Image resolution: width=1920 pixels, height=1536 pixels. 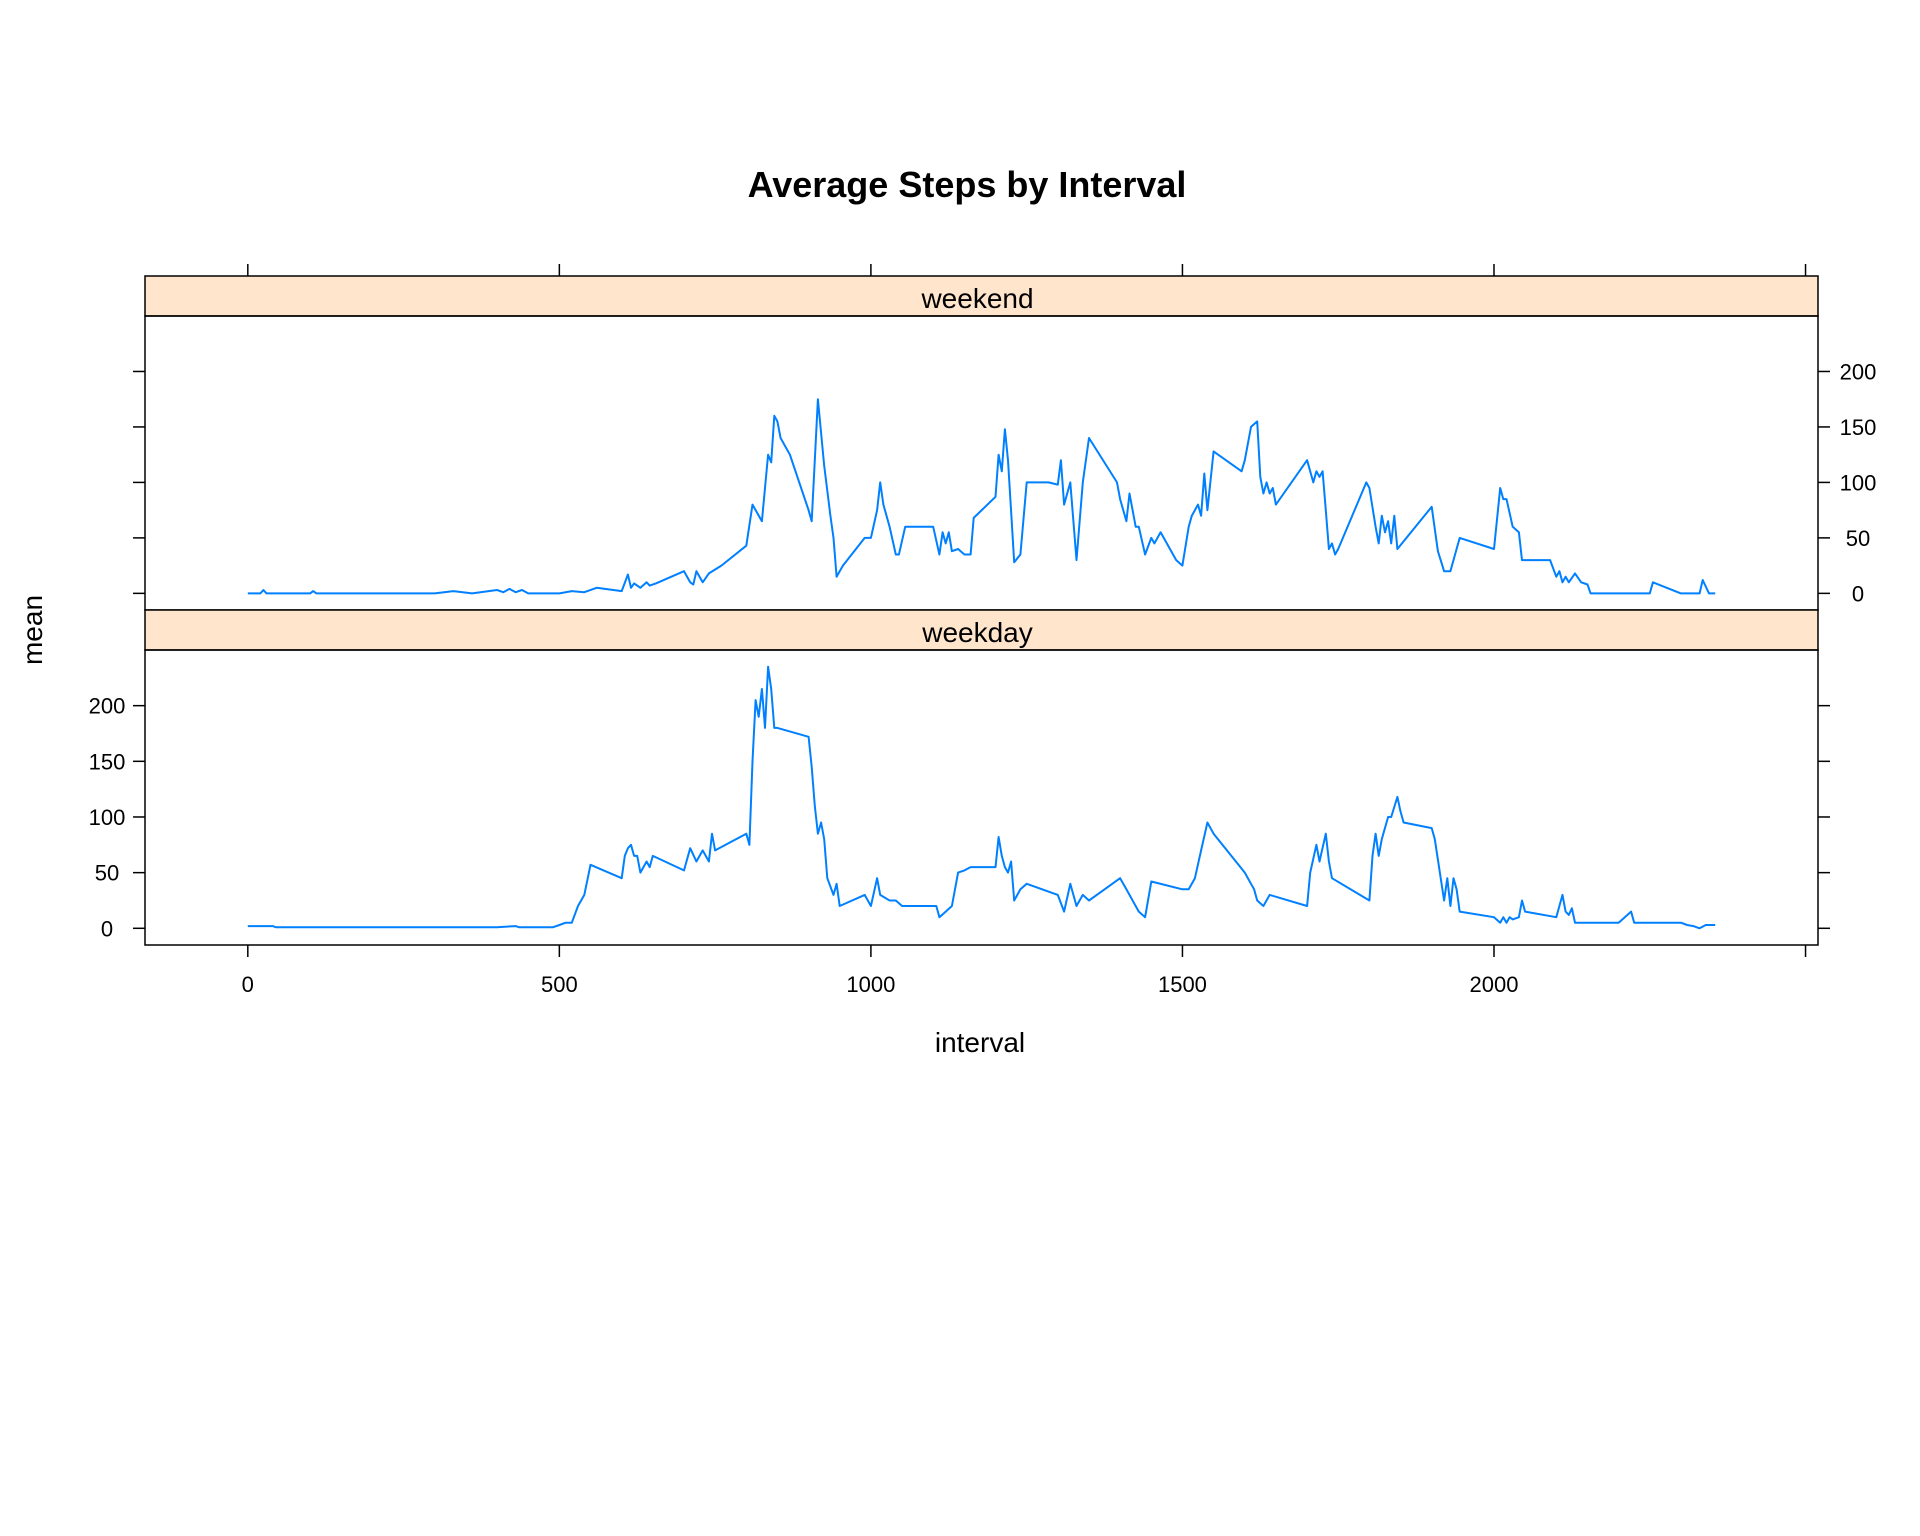 I want to click on series-line-weekday, so click(x=981, y=797).